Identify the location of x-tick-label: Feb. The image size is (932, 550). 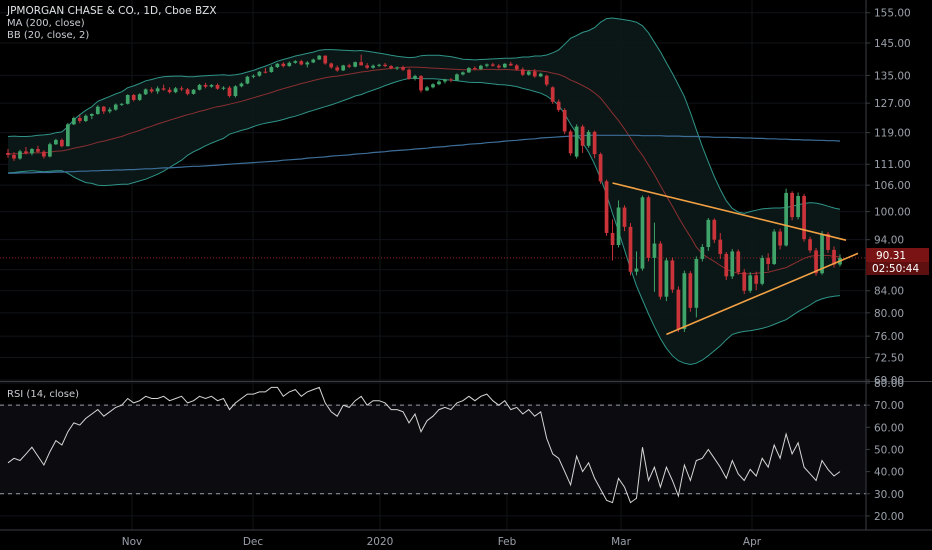
(507, 542).